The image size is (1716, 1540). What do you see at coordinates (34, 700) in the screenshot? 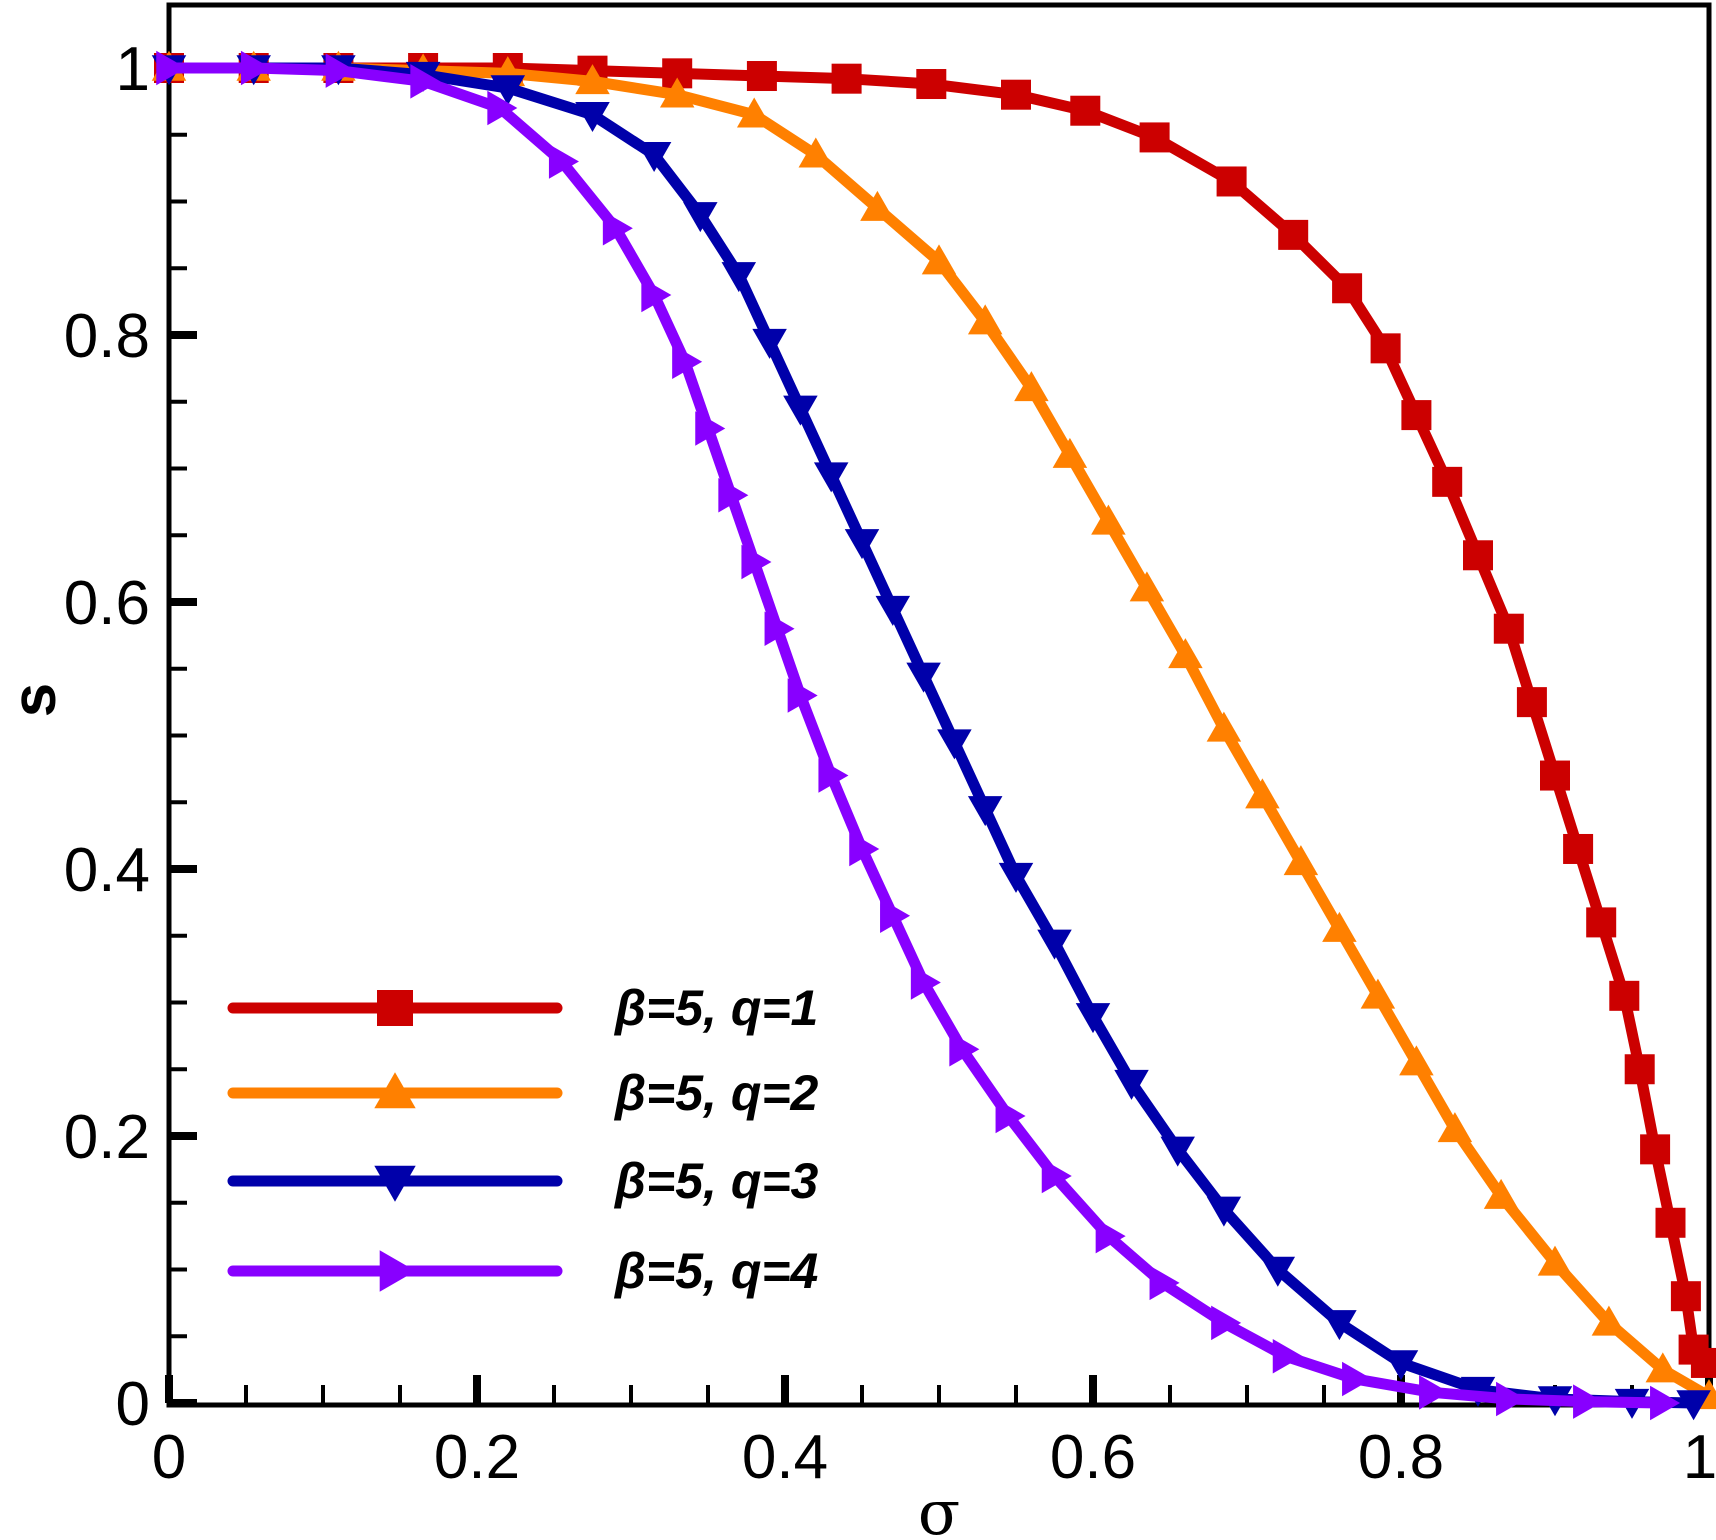
I see `y-axis-title: s` at bounding box center [34, 700].